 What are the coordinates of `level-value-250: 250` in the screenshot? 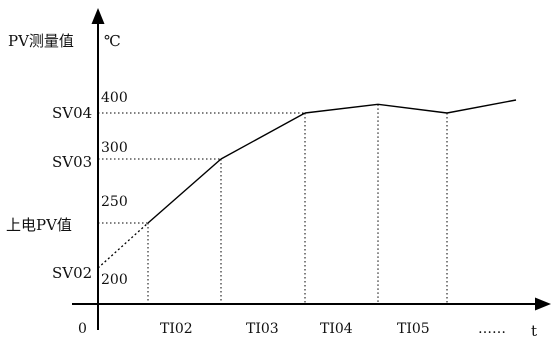 It's located at (114, 202).